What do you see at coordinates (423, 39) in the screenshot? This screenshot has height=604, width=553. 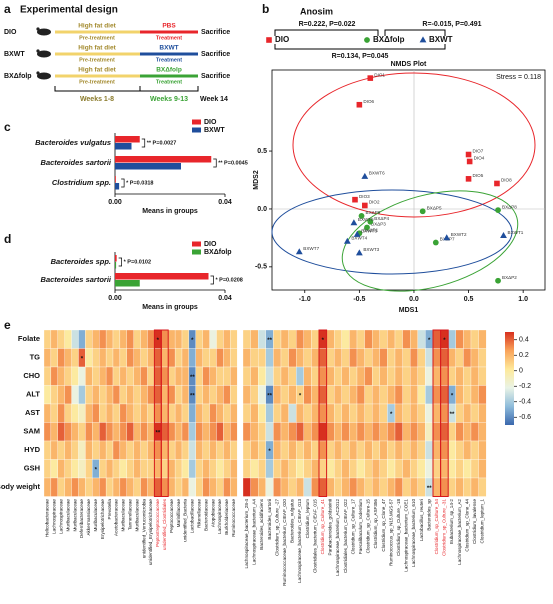 I see `legend-marker` at bounding box center [423, 39].